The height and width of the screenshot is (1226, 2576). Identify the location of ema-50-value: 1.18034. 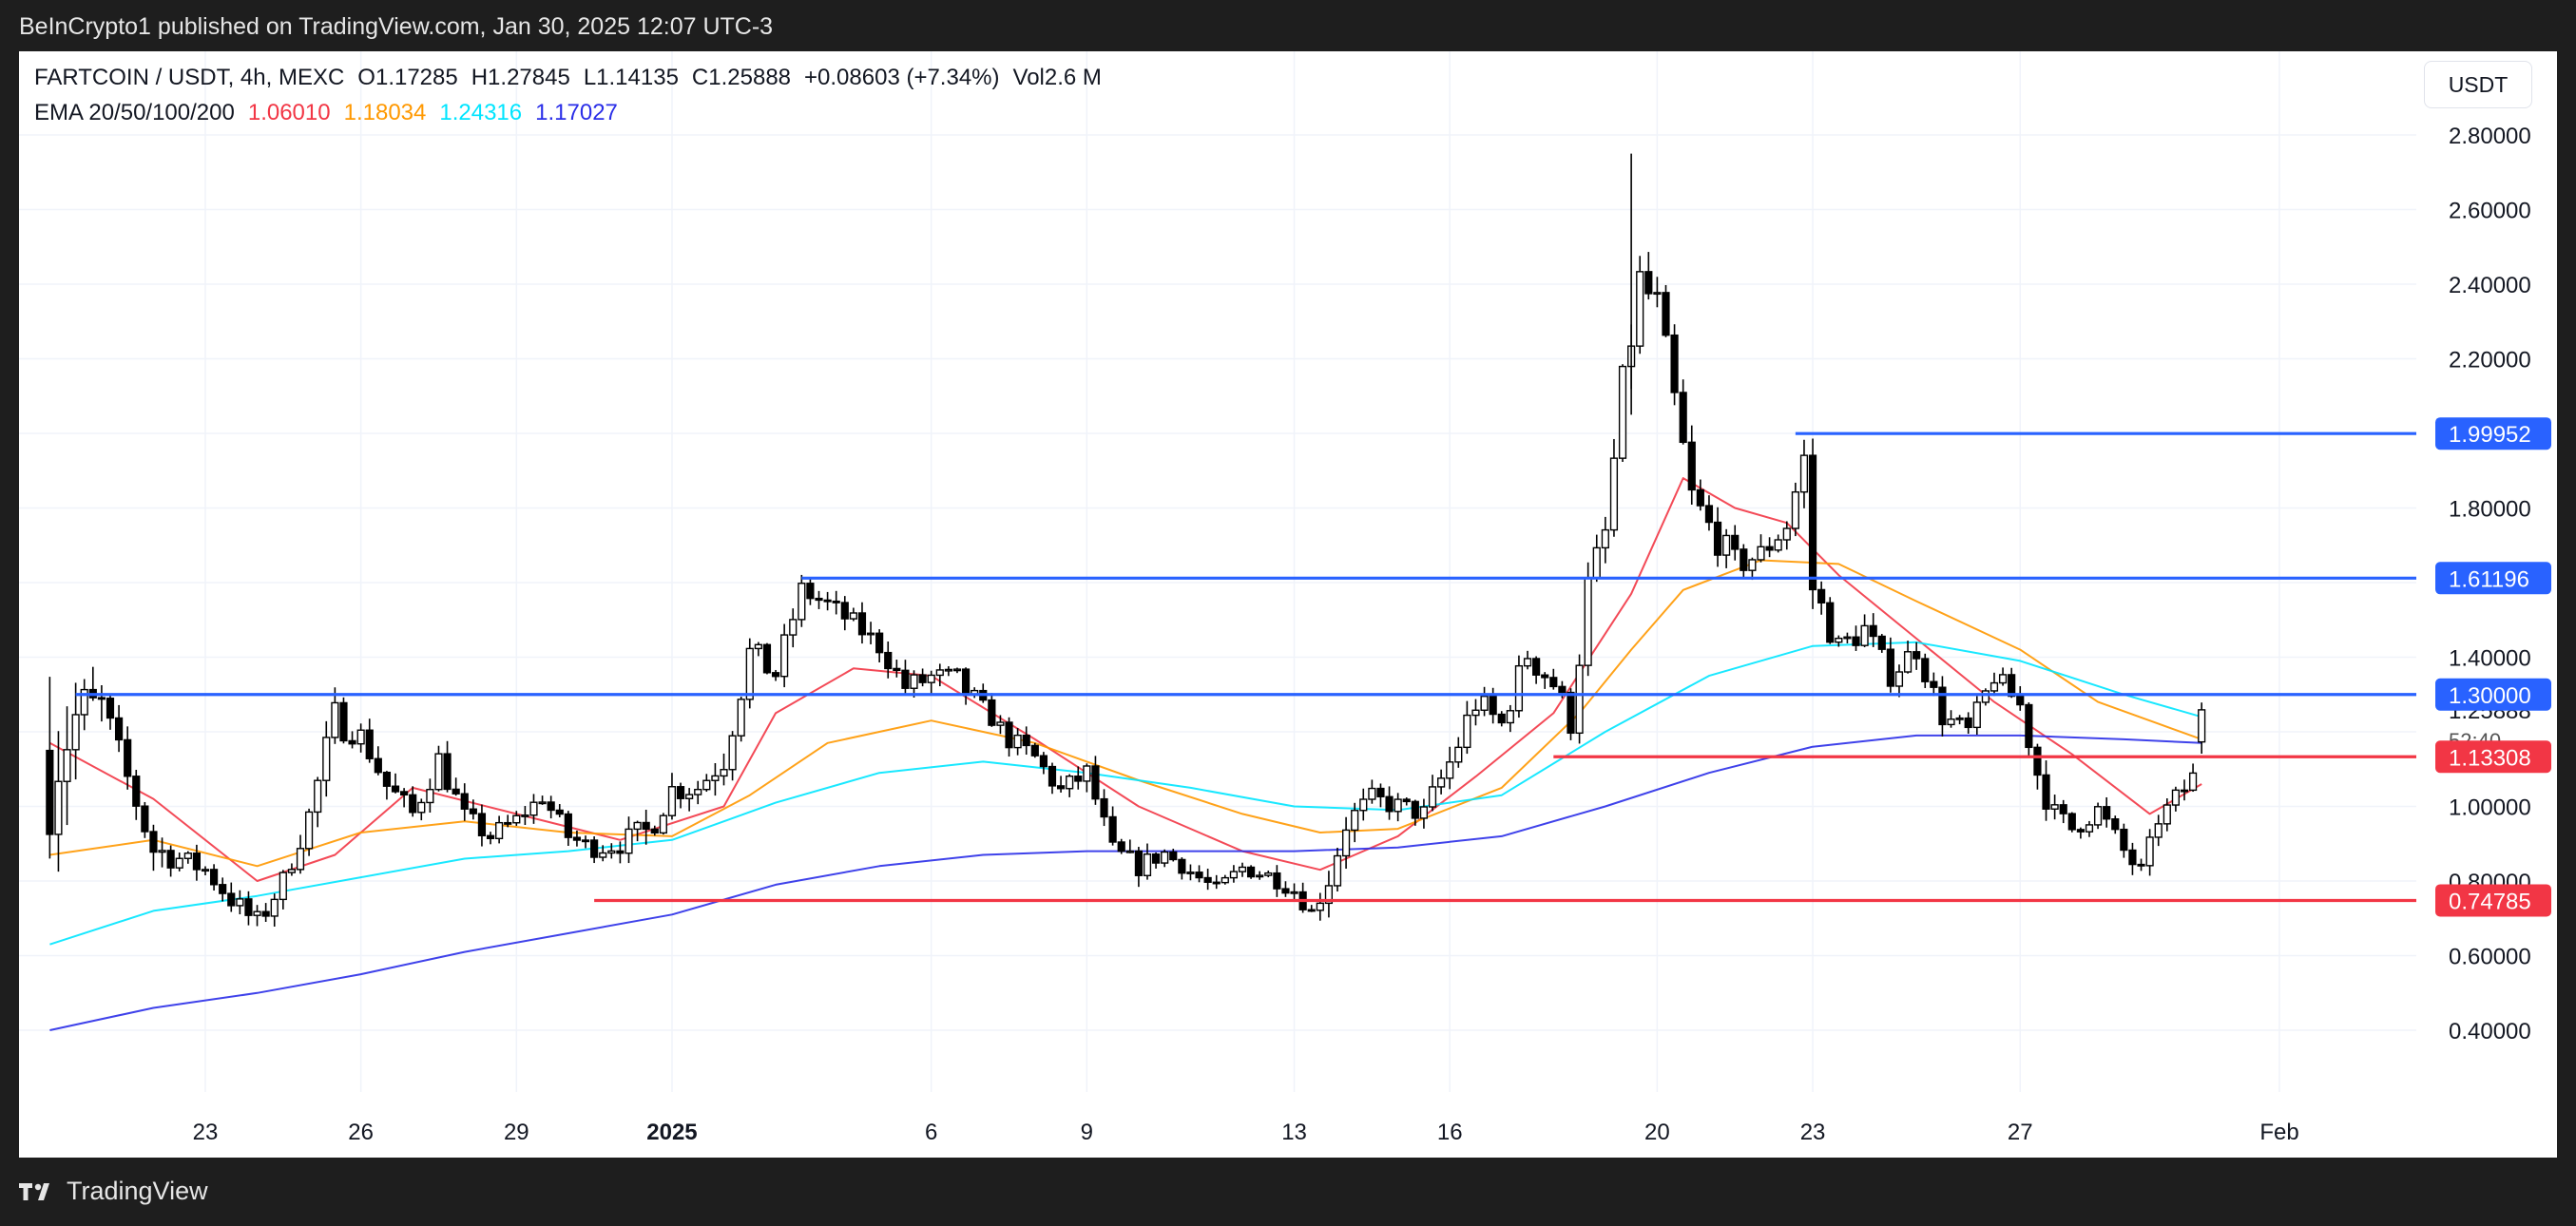
(385, 113).